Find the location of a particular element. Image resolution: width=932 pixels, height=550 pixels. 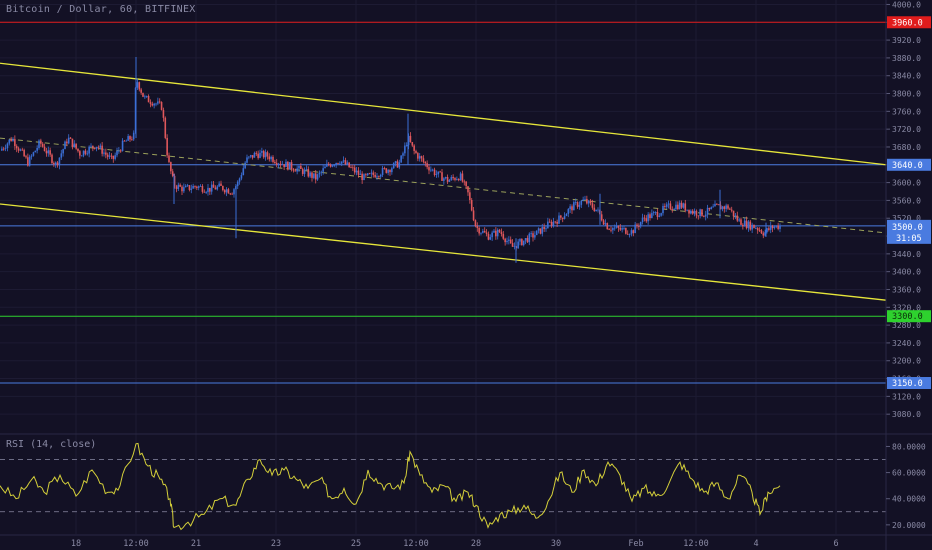

price-level-badge-label: 3640.0 is located at coordinates (907, 166).